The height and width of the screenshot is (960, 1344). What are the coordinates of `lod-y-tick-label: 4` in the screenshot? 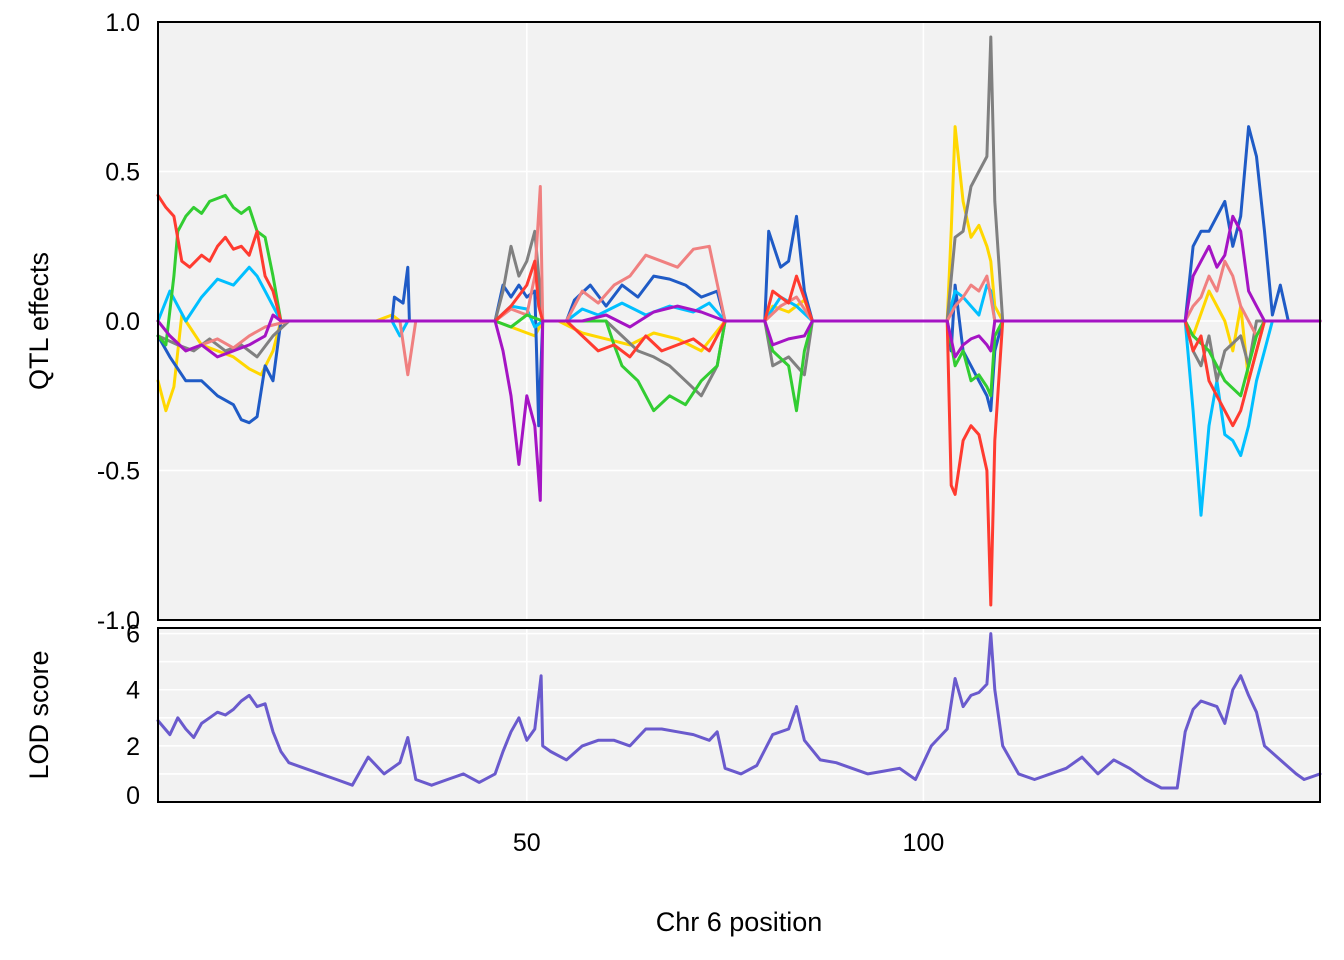 It's located at (133, 691).